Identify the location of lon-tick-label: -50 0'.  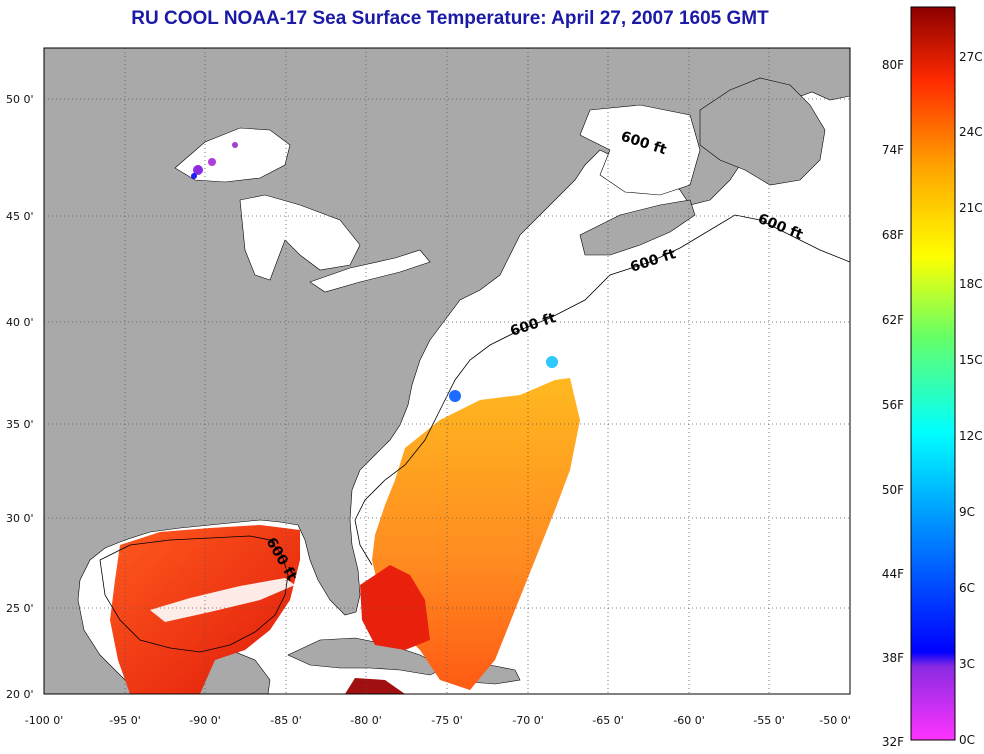
(835, 720).